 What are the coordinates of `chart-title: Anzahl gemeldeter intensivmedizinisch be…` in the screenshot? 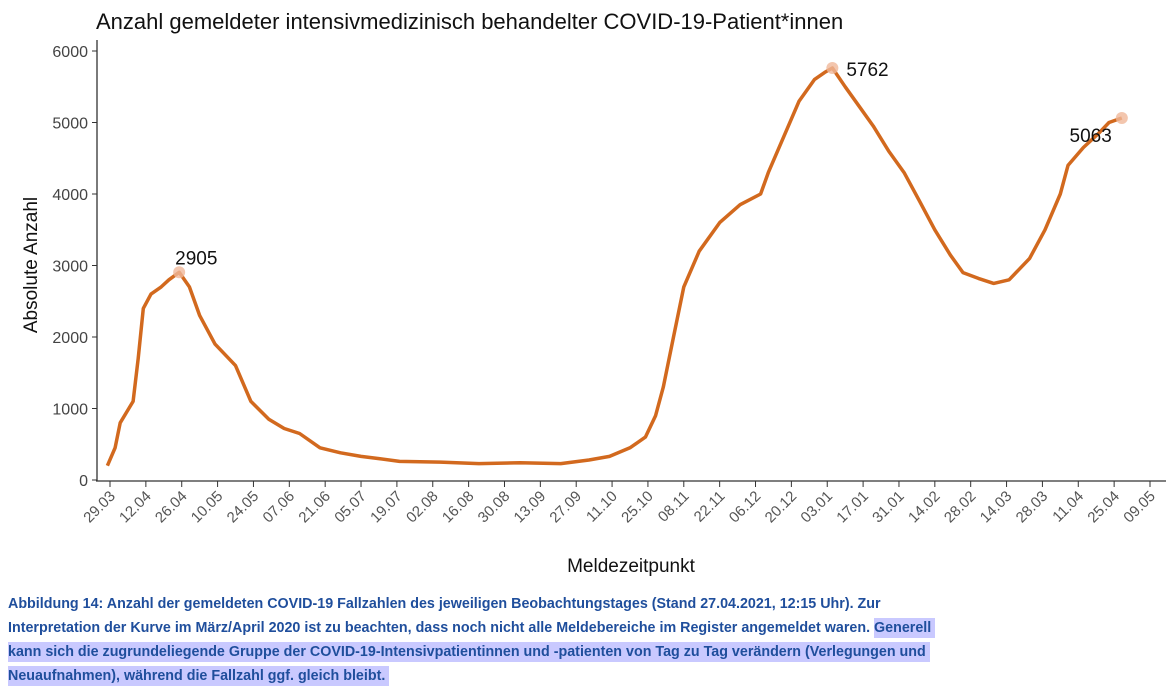 It's located at (469, 21).